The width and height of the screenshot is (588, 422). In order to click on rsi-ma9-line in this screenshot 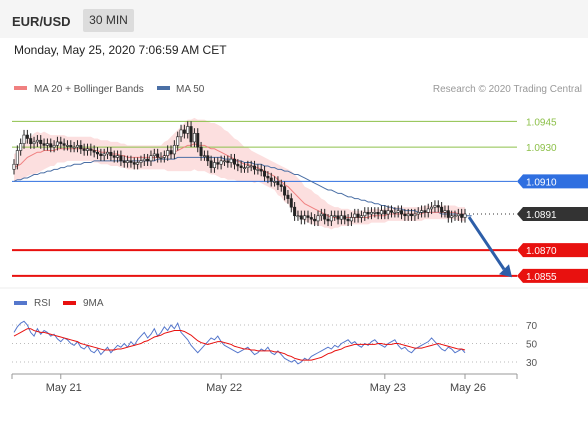, I will do `click(239, 344)`.